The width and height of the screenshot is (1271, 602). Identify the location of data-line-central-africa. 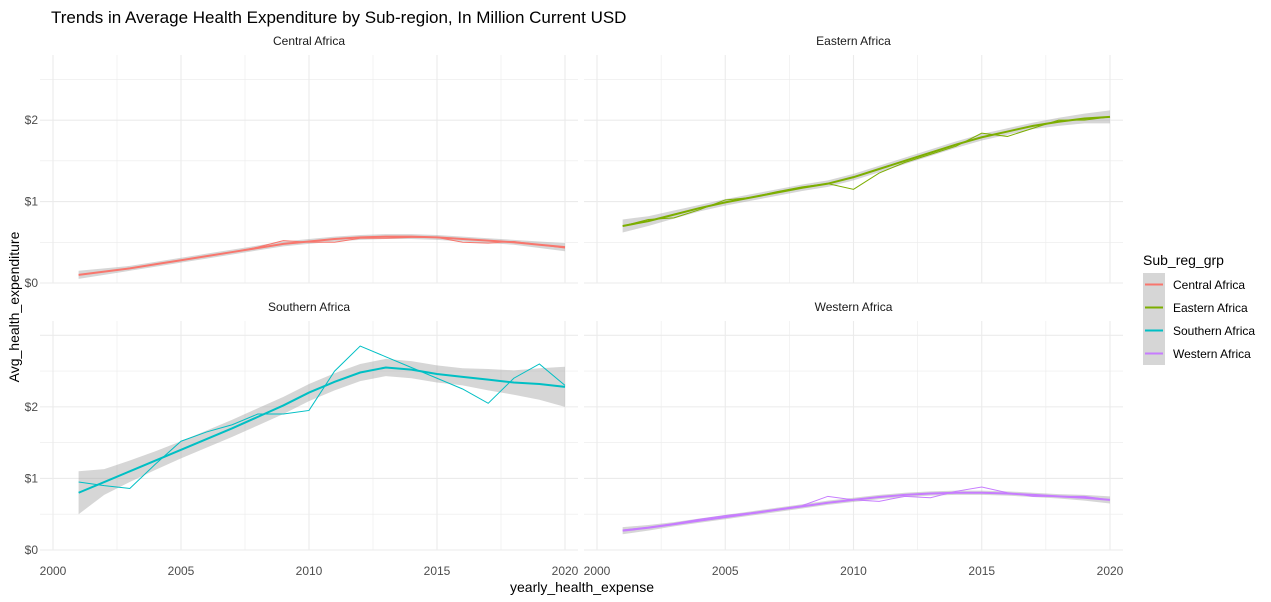
(322, 256).